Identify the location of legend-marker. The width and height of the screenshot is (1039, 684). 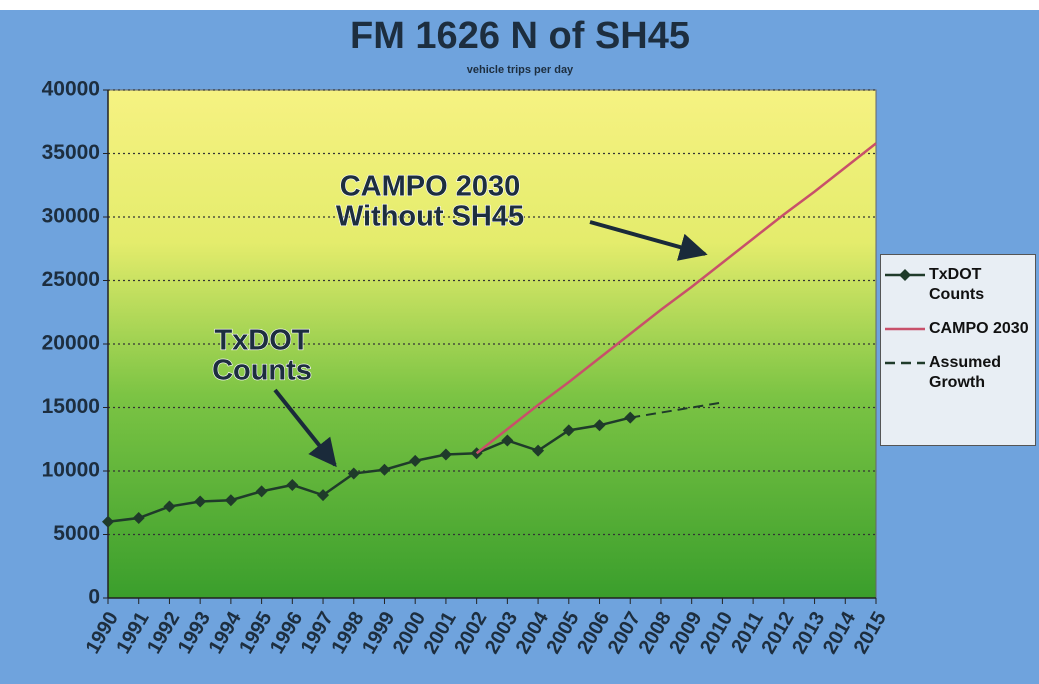
(905, 275).